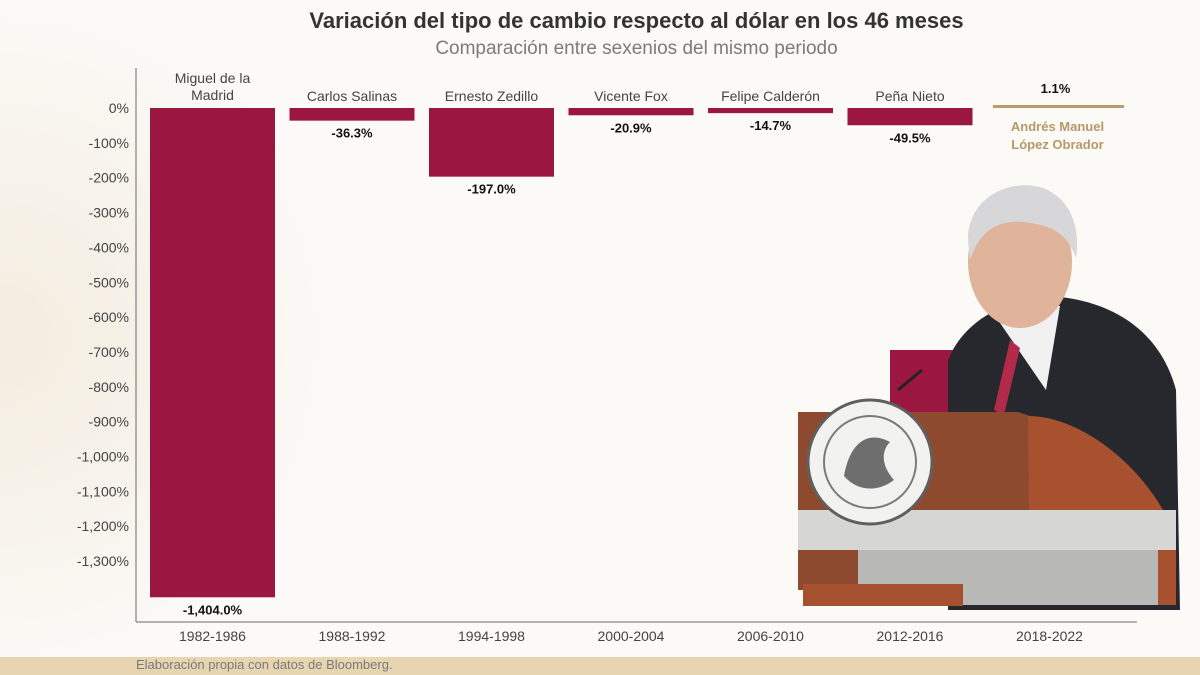 This screenshot has height=675, width=1200. What do you see at coordinates (103, 526) in the screenshot?
I see `y-tick-label: -1,200%` at bounding box center [103, 526].